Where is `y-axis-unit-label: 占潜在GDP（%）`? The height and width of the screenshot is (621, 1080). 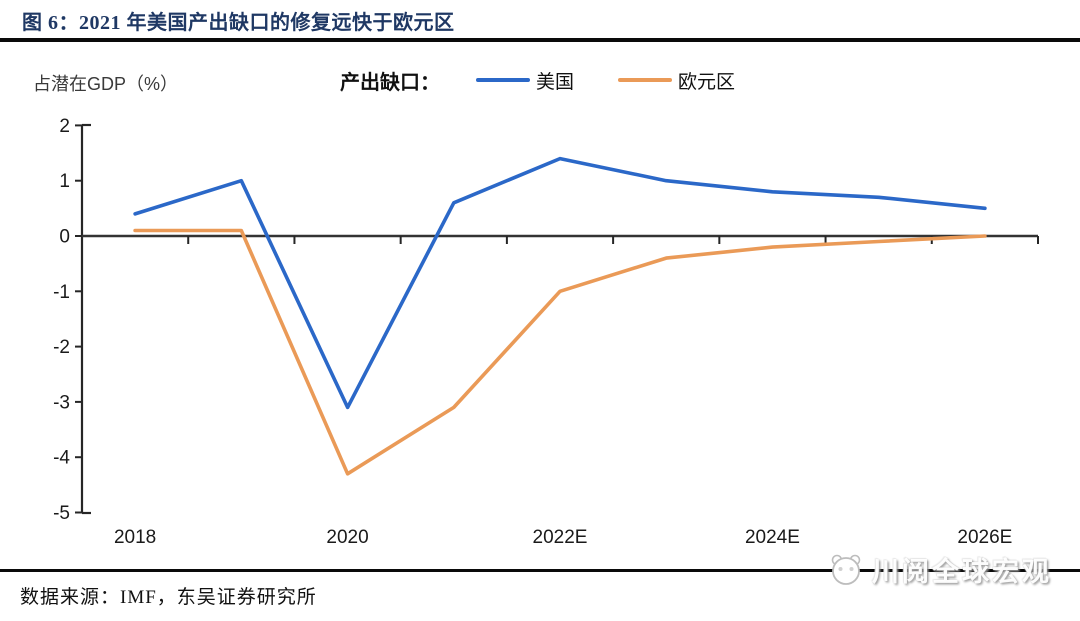
y-axis-unit-label: 占潜在GDP（%） is located at coordinates (106, 84).